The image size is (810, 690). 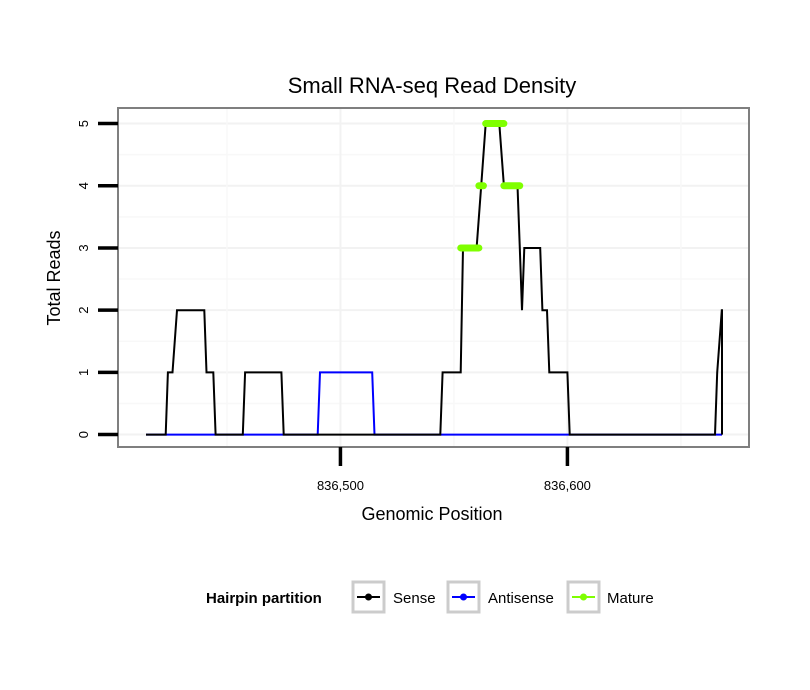 I want to click on chart-title: Small RNA-seq Read Density, so click(x=432, y=85).